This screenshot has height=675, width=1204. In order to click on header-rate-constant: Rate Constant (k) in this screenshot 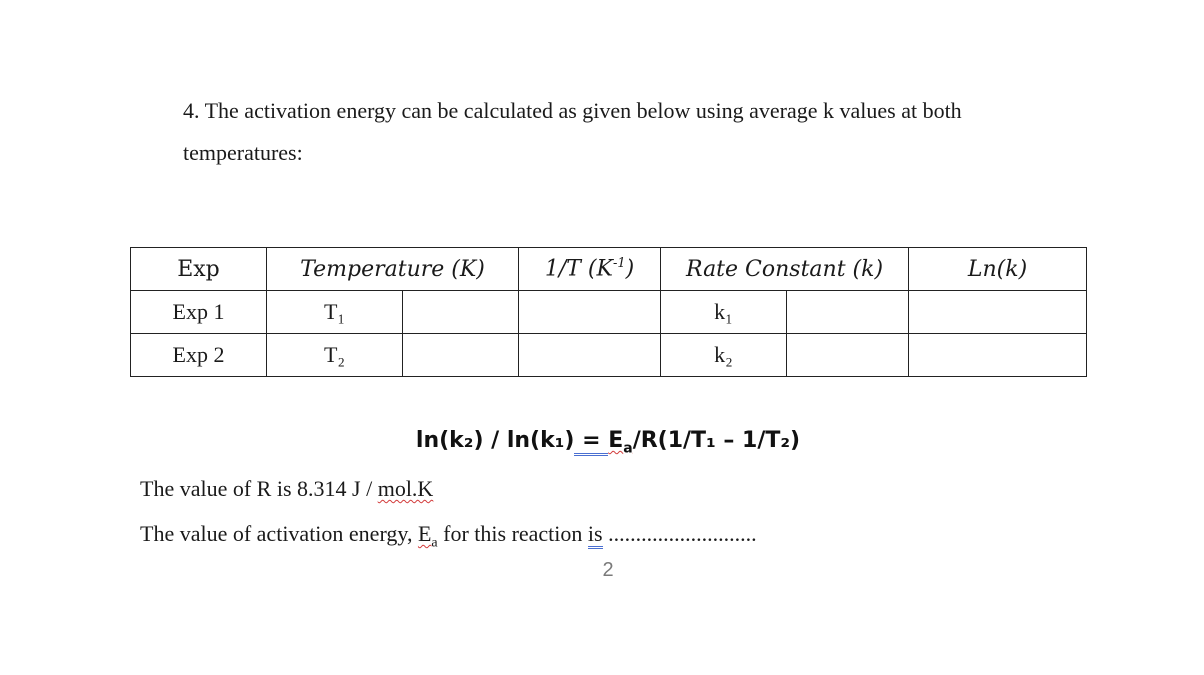, I will do `click(785, 269)`.